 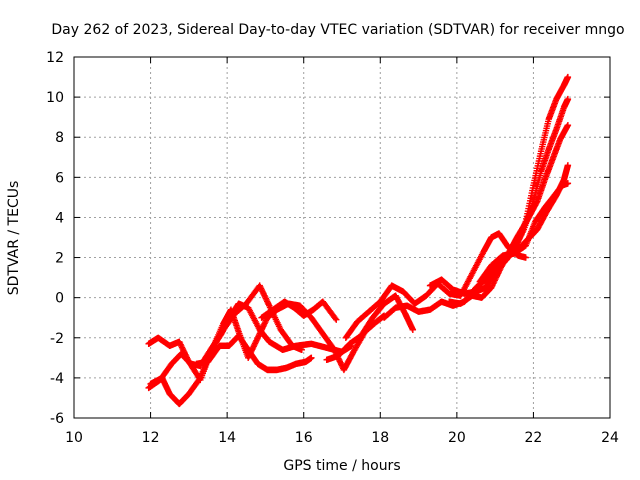 What do you see at coordinates (341, 466) in the screenshot?
I see `x-axis-label: GPS time / hours` at bounding box center [341, 466].